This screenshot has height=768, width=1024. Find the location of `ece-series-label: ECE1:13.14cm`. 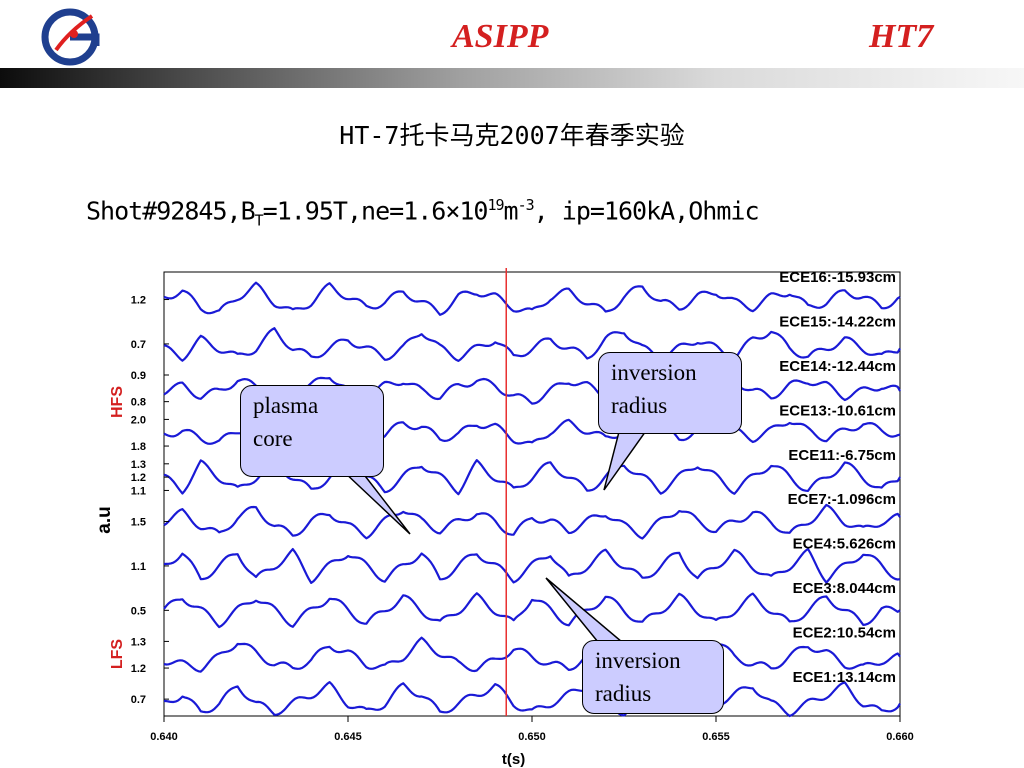

ece-series-label: ECE1:13.14cm is located at coordinates (844, 677).